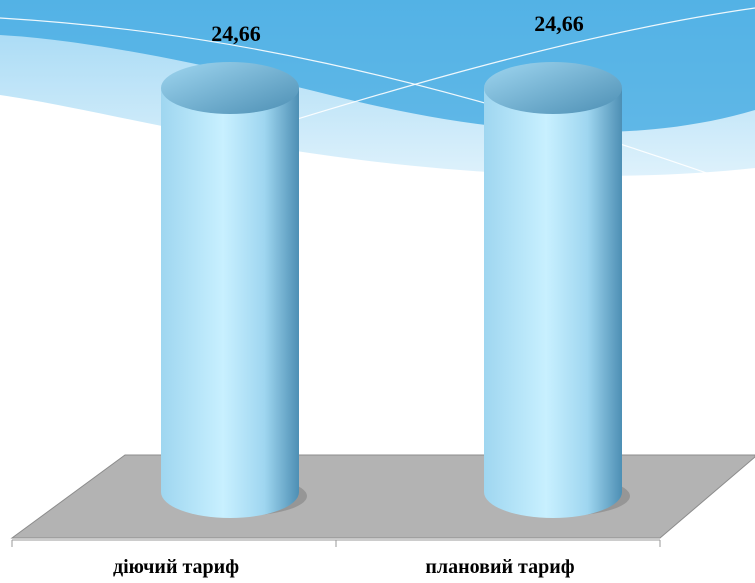  What do you see at coordinates (236, 33) in the screenshot?
I see `value-label-1: 24,66` at bounding box center [236, 33].